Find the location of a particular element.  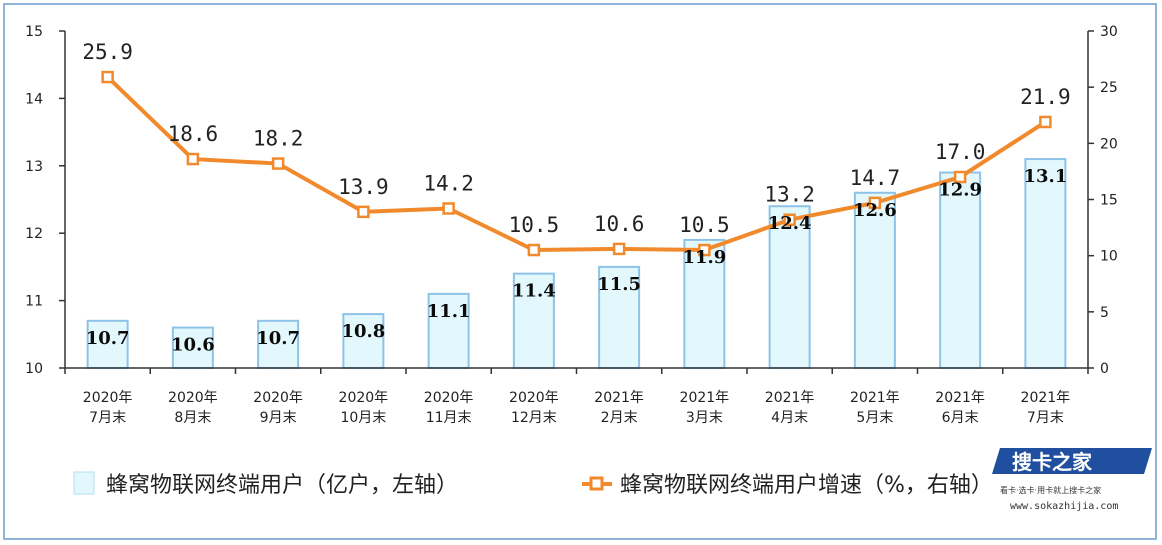

legend-bar-swatch is located at coordinates (84, 483).